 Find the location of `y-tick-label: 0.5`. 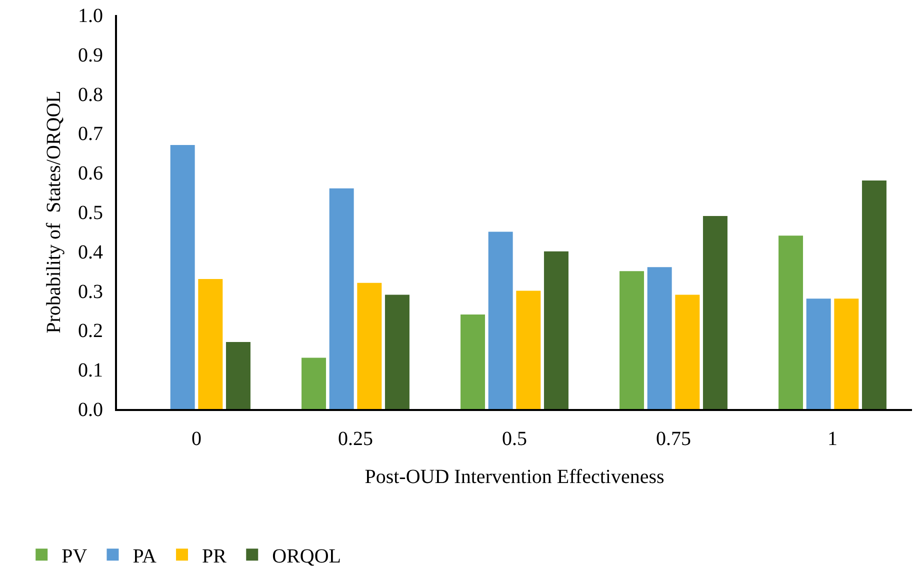

y-tick-label: 0.5 is located at coordinates (90, 213).